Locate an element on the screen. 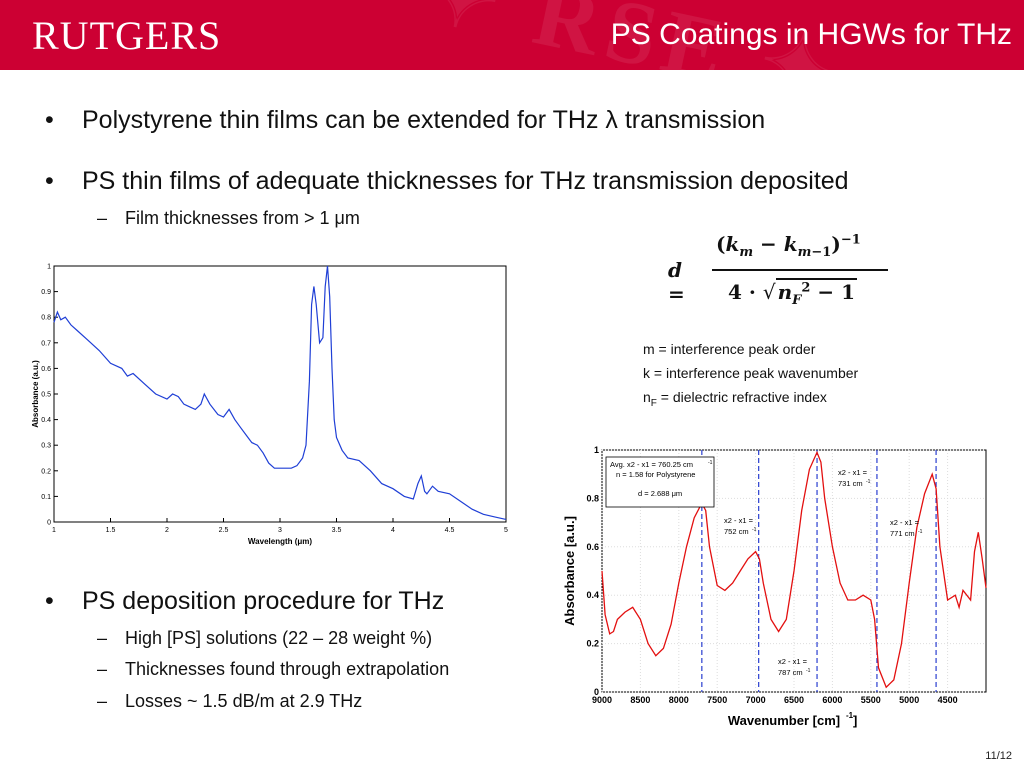 The image size is (1024, 768). x-tick-label: 3.5 is located at coordinates (337, 530).